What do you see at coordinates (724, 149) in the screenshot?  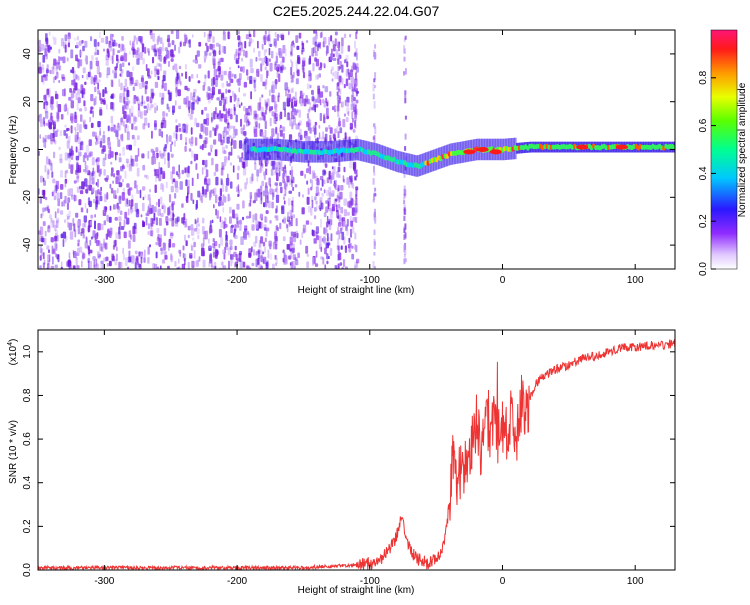 I see `colorbar-gradient` at bounding box center [724, 149].